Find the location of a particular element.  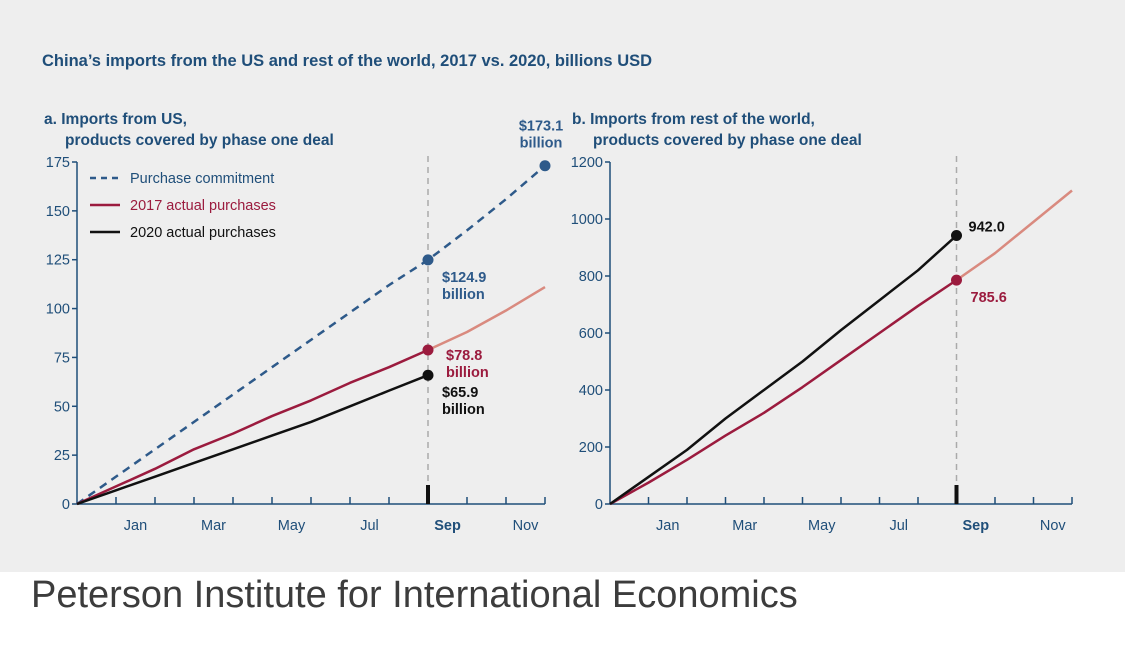

y-tick-label: 1000 is located at coordinates (587, 220).